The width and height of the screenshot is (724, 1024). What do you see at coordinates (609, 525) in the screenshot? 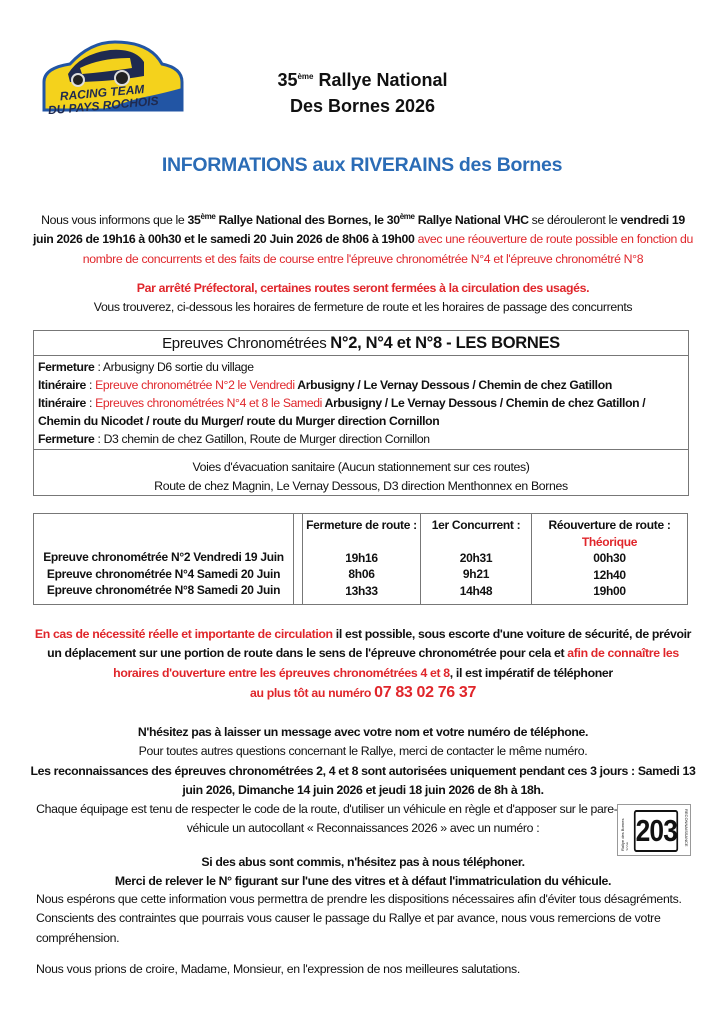
I see `column-header: Réouverture de route :` at bounding box center [609, 525].